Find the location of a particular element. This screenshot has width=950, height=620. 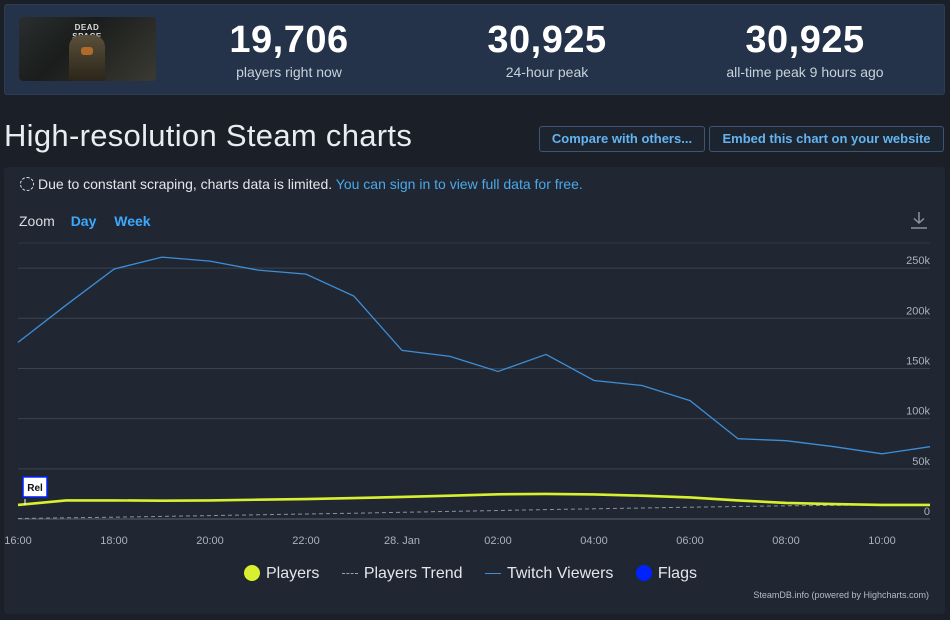

x-tick-label: 04:00 is located at coordinates (594, 541).